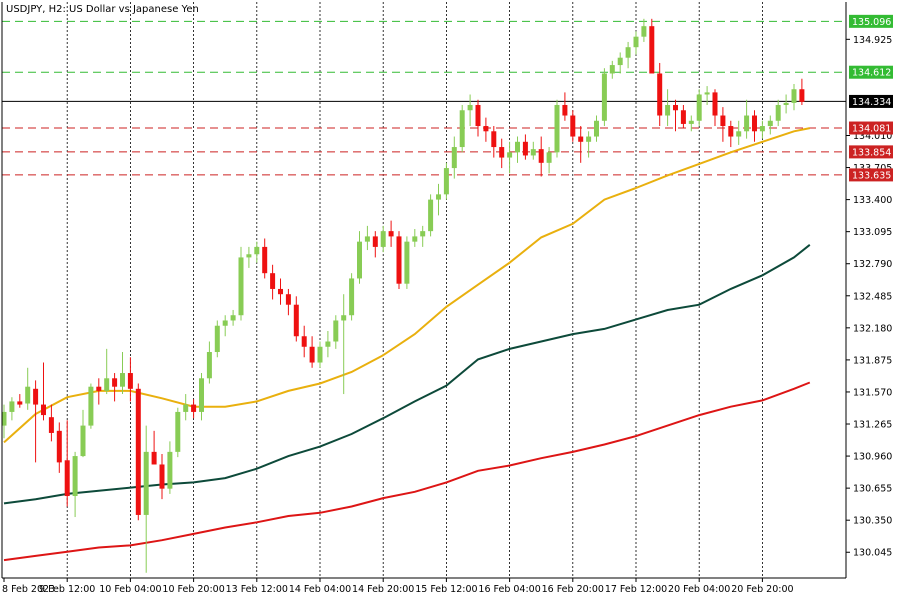  I want to click on y-tick-label: 133.400, so click(872, 200).